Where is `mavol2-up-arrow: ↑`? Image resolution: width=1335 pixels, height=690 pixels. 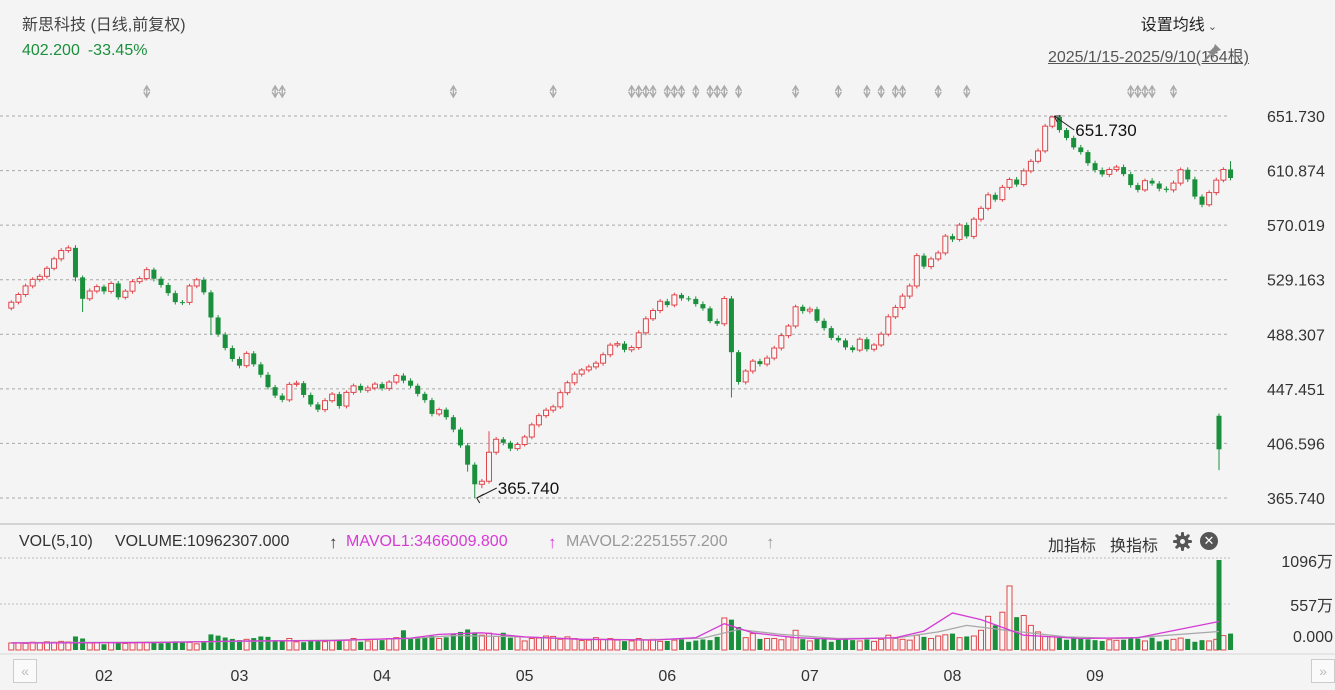 mavol2-up-arrow: ↑ is located at coordinates (770, 542).